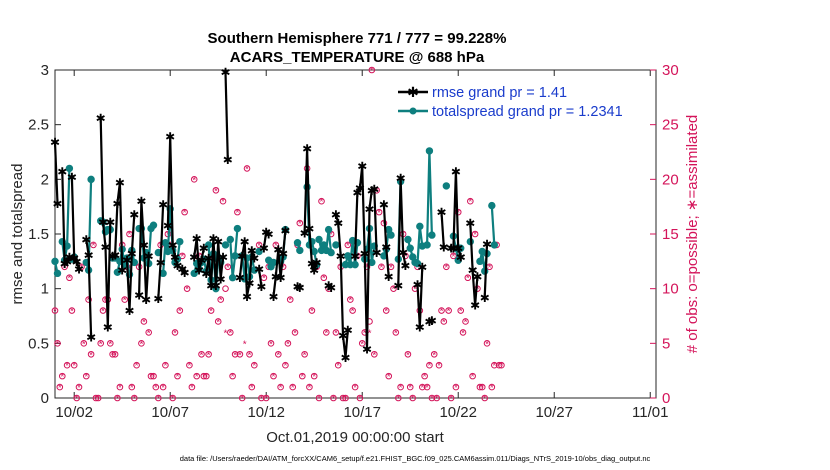 Image resolution: width=830 pixels, height=470 pixels. What do you see at coordinates (670, 289) in the screenshot?
I see `y-right-tick-label: 10` at bounding box center [670, 289].